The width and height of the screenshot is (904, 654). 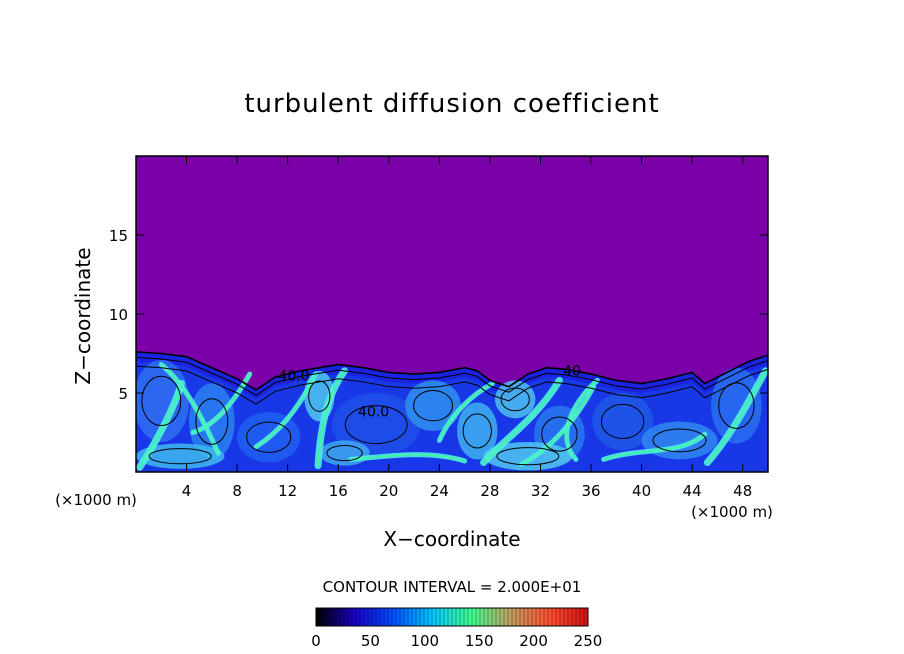 I want to click on x-tick-label: 28, so click(x=489, y=491).